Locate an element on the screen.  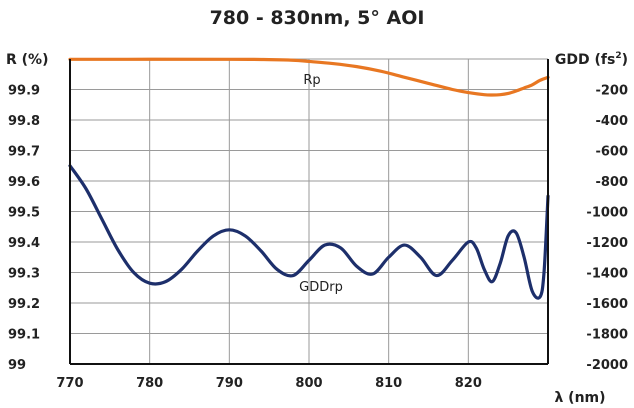
series-line-rp is located at coordinates (309, 77).